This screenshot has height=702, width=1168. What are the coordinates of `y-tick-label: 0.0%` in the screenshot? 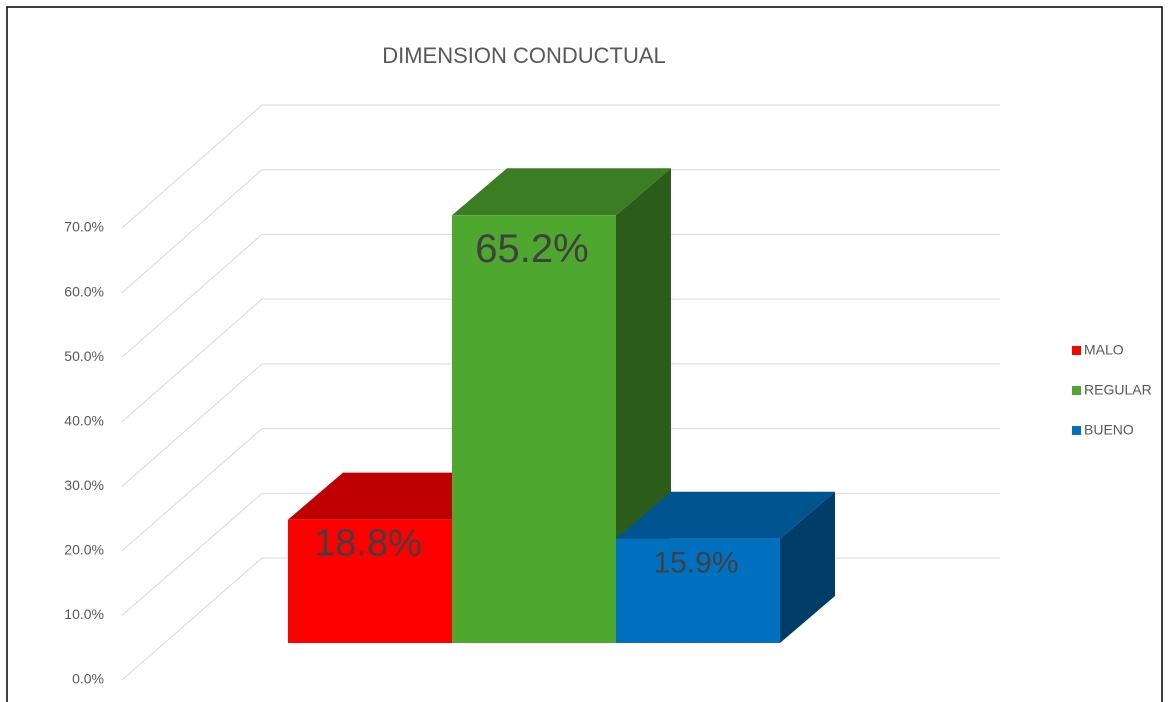 It's located at (88, 679).